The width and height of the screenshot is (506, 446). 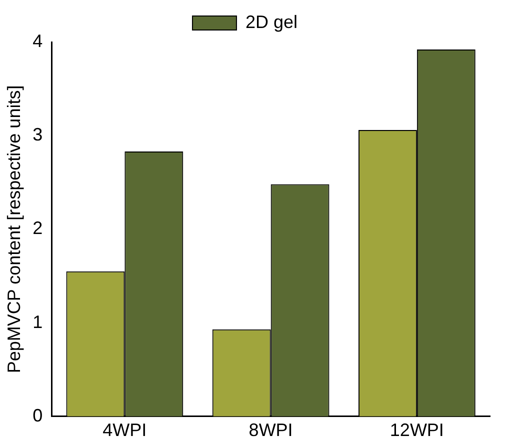 I want to click on legend-label: 2D gel, so click(x=271, y=22).